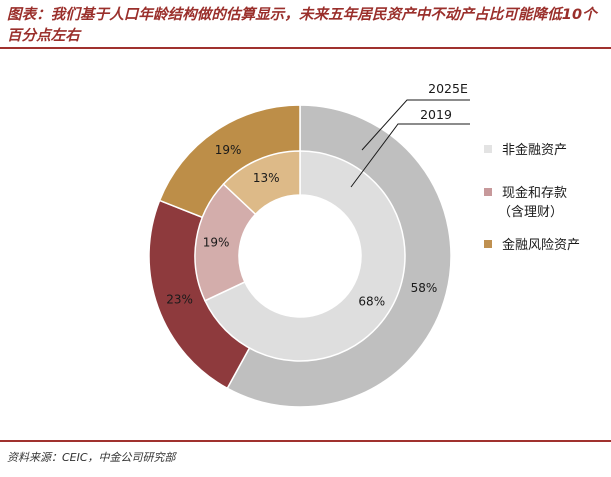  Describe the element at coordinates (228, 150) in the screenshot. I see `slice-label-outer-2: 19%` at that location.